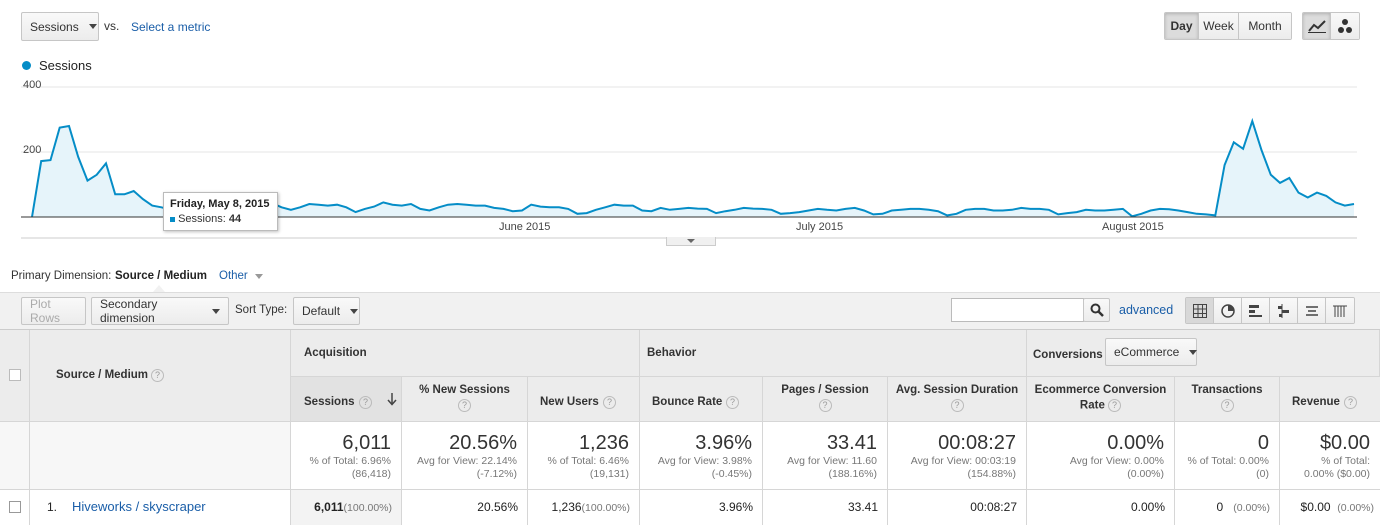 This screenshot has height=525, width=1380. Describe the element at coordinates (366, 443) in the screenshot. I see `totals-sessions-value: 6,011` at that location.